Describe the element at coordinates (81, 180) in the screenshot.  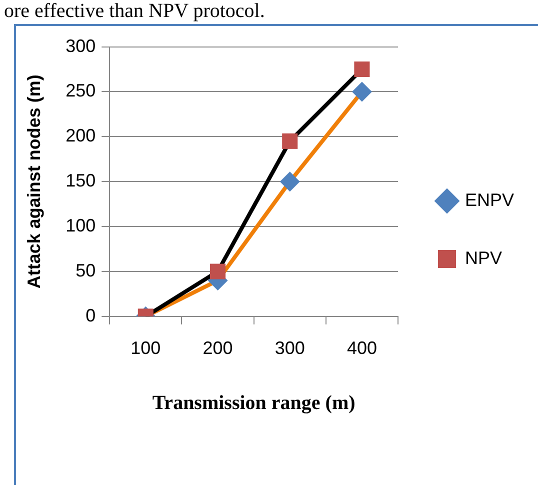
I see `y-tick-label: 150` at that location.